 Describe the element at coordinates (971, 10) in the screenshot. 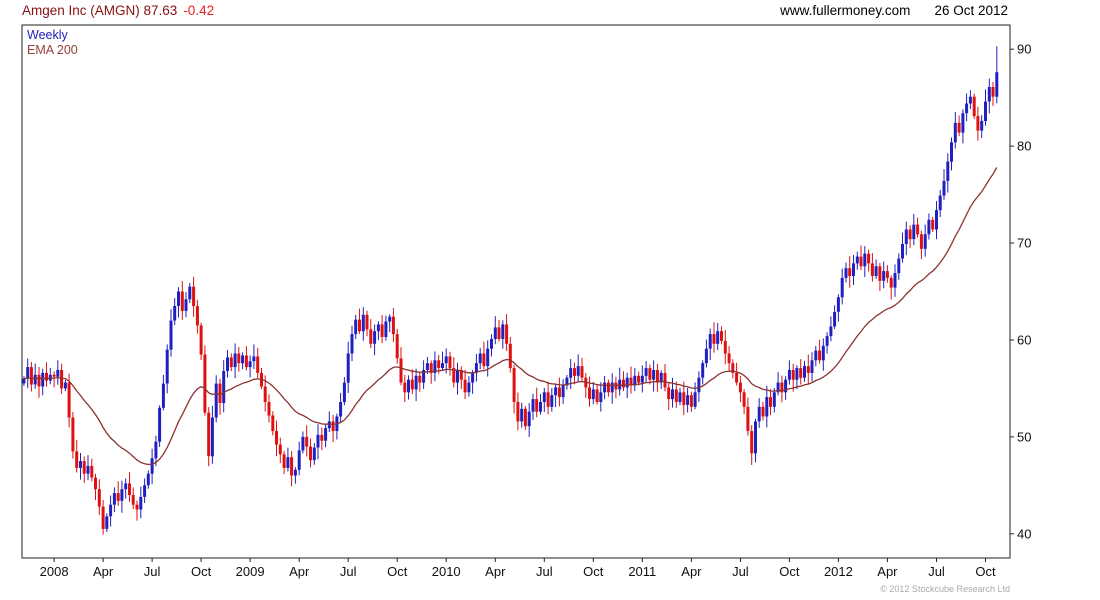

I see `chart-date: 26 Oct 2012` at that location.